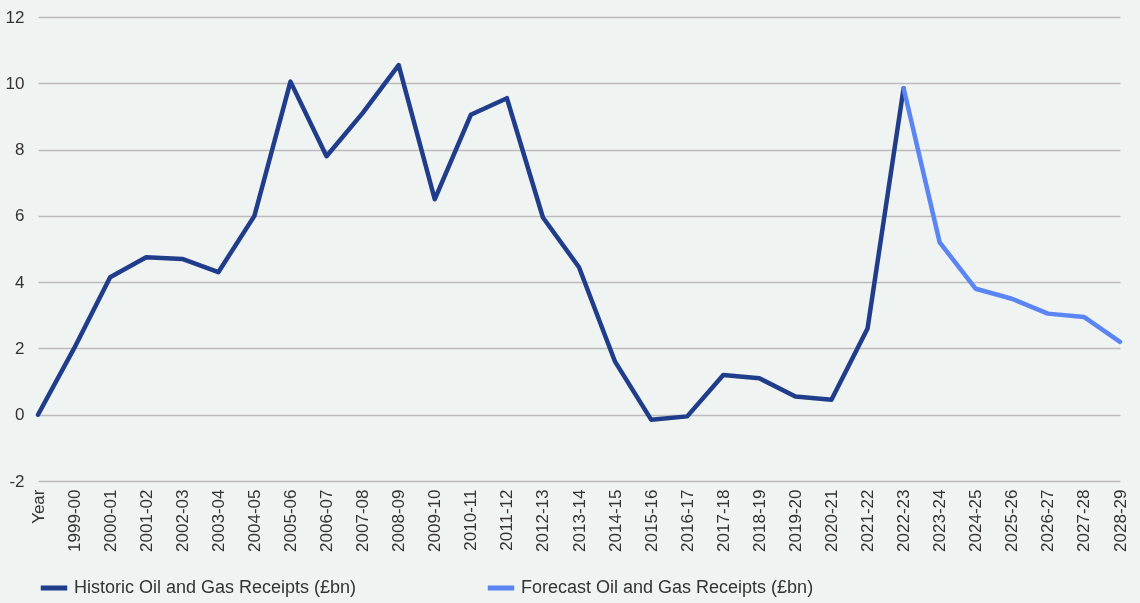 This screenshot has width=1140, height=603. Describe the element at coordinates (110, 520) in the screenshot. I see `x-tick-label: 2000-01` at that location.